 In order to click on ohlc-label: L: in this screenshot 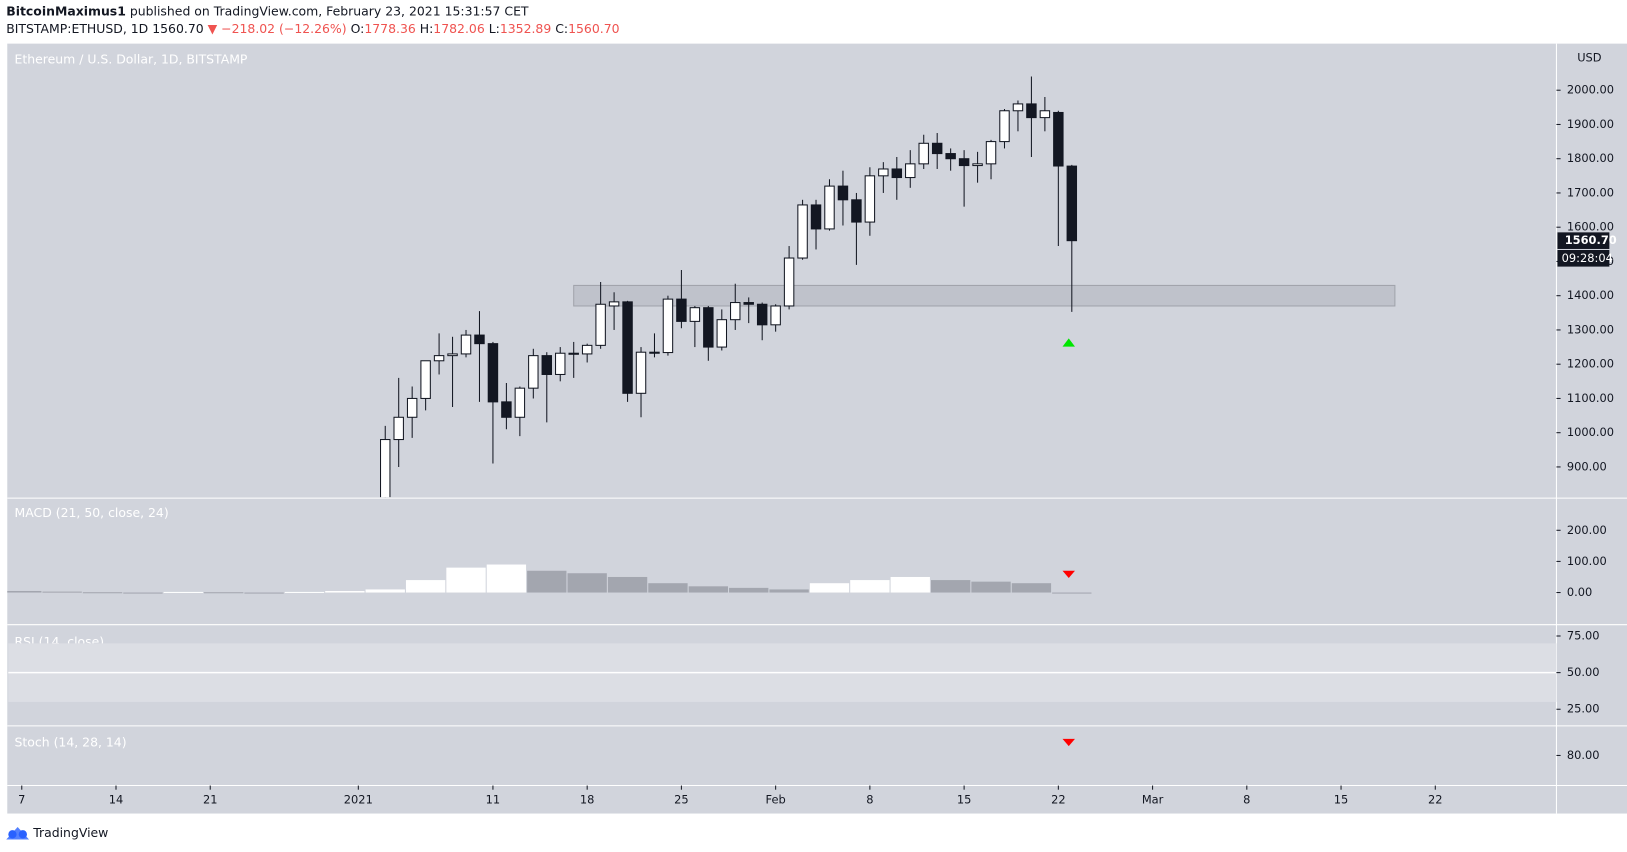, I will do `click(494, 28)`.